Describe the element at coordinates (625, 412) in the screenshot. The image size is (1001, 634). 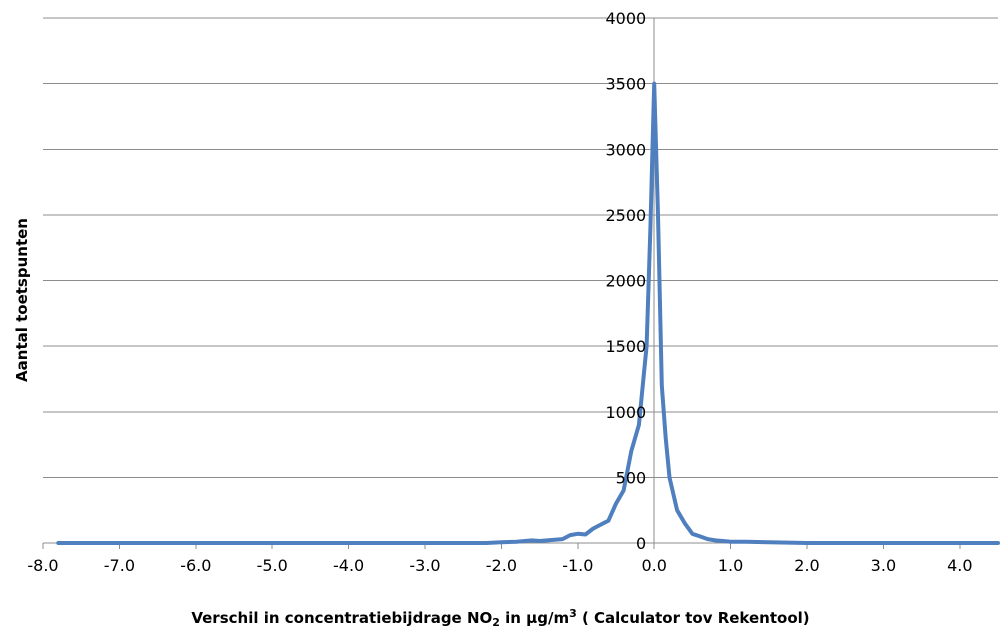
I see `y-tick-label: 1000` at that location.